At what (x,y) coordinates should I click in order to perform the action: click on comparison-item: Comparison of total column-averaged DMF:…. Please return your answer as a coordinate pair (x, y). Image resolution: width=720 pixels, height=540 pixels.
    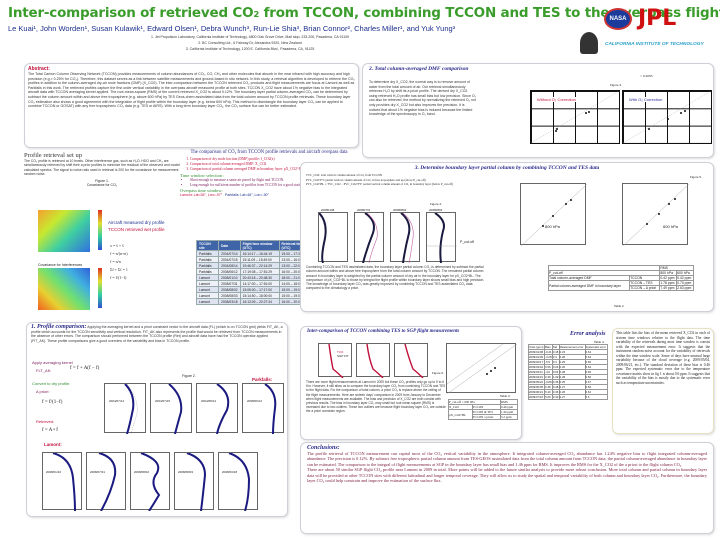
    Looking at the image, I should click on (274, 164).